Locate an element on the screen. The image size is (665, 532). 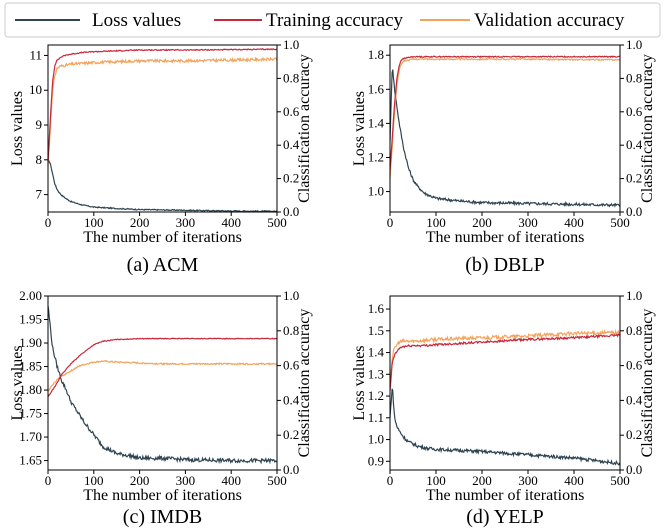
y-left-tick-label: 1.8 is located at coordinates (376, 54).